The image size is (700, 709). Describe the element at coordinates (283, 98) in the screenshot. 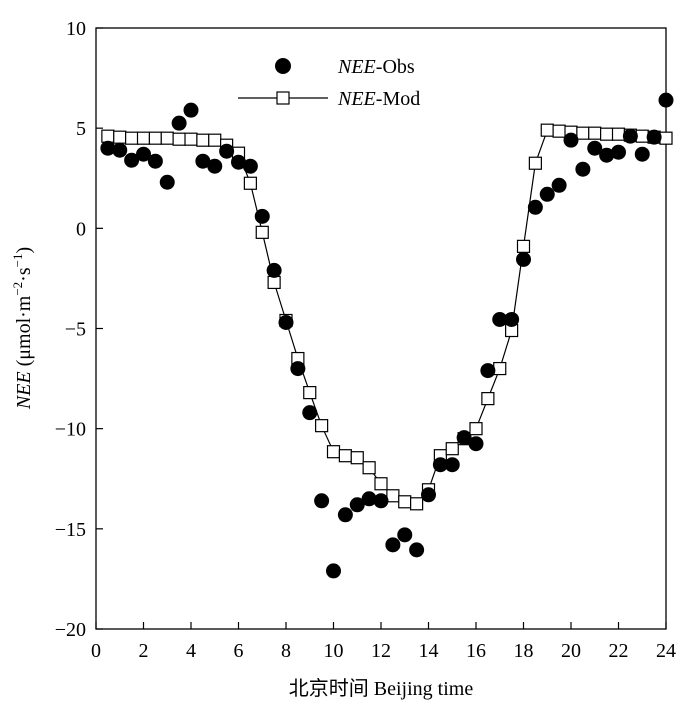

I see `legend-mod-marker` at that location.